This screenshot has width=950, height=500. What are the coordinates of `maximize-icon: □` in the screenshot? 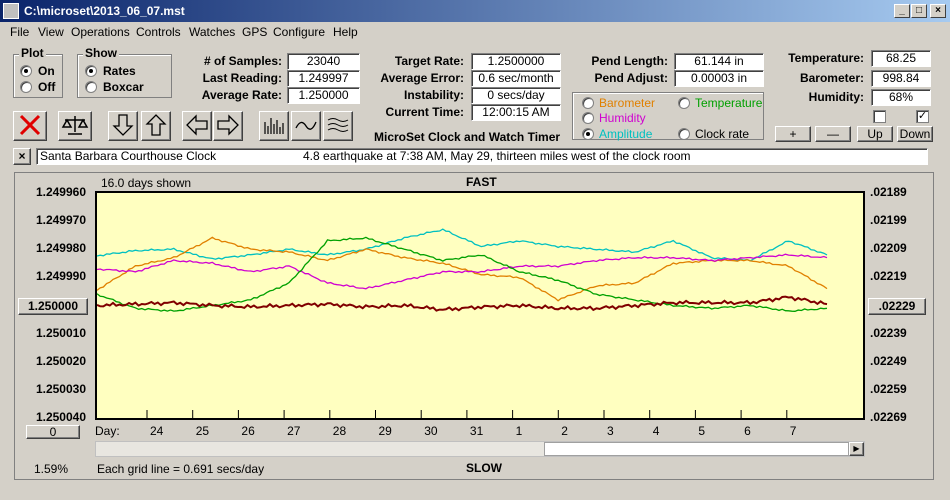 It's located at (919, 11).